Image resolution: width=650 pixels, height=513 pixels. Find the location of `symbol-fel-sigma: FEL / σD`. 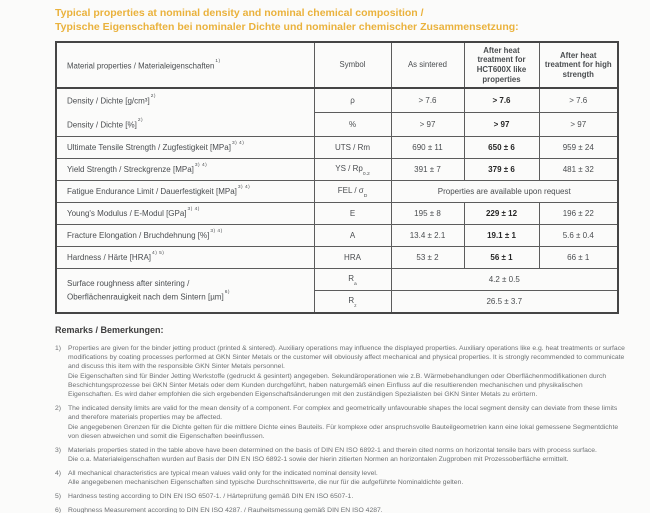

symbol-fel-sigma: FEL / σD is located at coordinates (352, 192).